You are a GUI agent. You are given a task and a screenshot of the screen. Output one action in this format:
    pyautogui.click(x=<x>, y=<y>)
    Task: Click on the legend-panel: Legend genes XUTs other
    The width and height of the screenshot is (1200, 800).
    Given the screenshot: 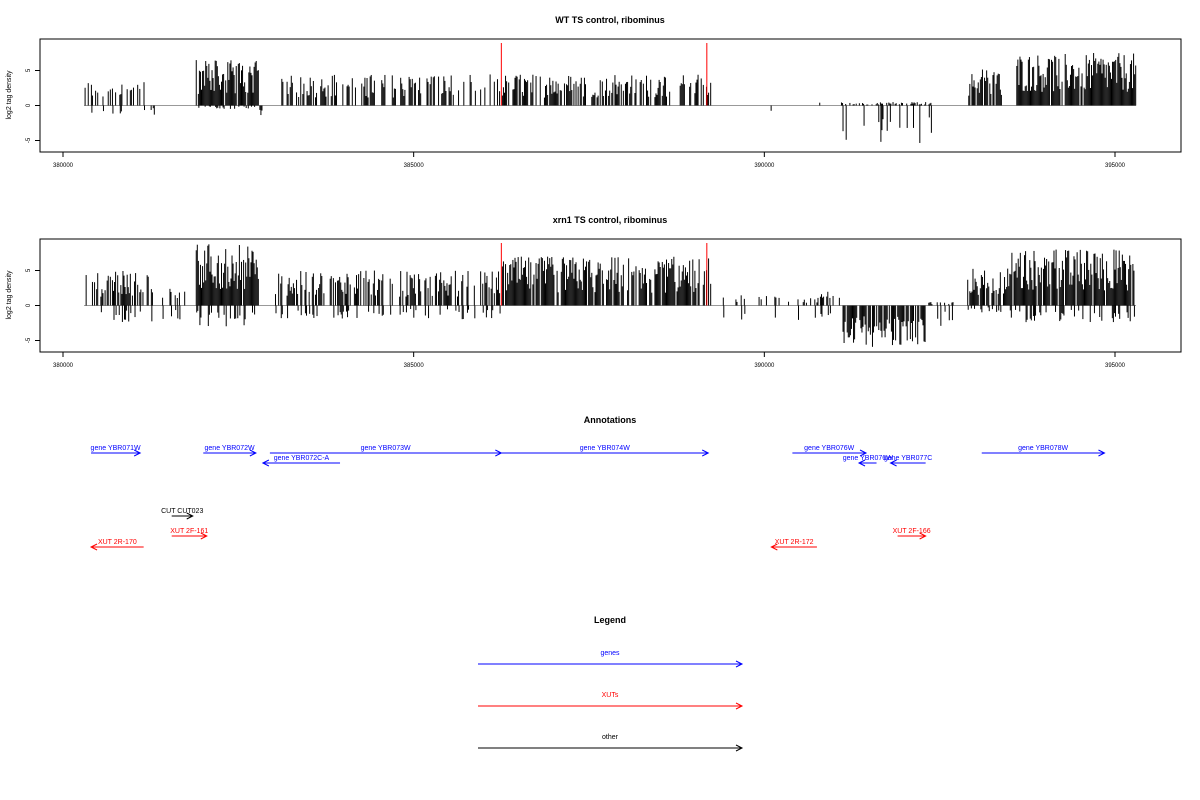 What is the action you would take?
    pyautogui.click(x=611, y=683)
    